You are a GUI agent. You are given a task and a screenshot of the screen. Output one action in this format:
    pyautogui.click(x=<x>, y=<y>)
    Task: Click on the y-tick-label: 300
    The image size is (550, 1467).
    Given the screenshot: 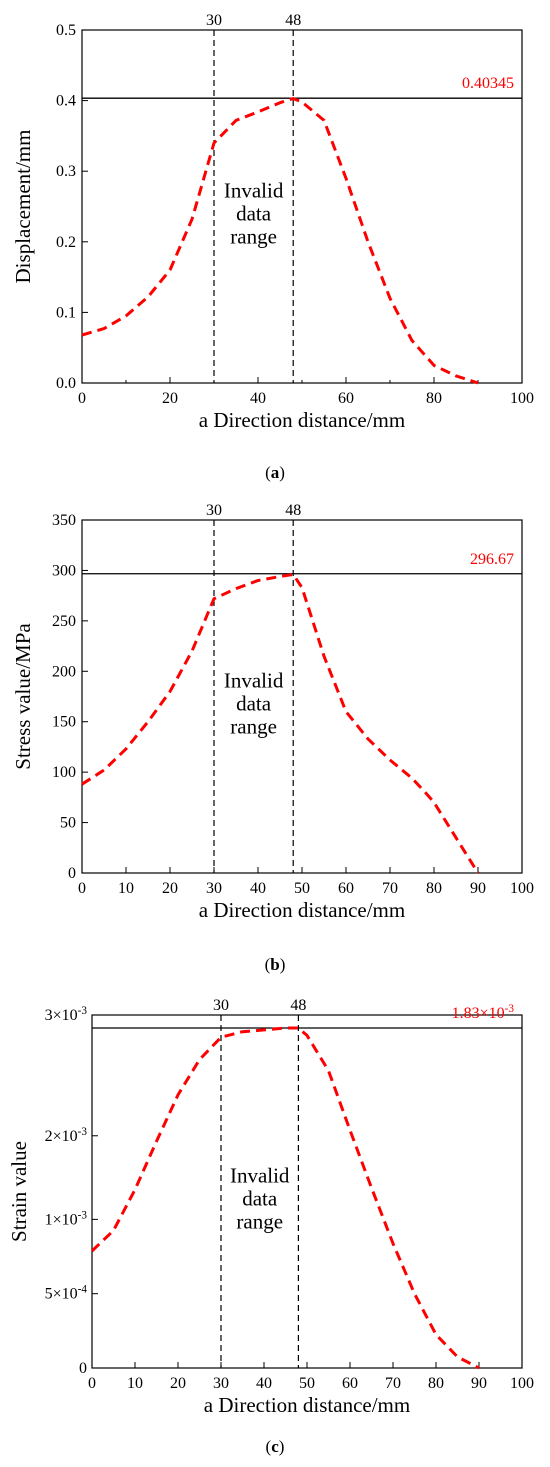 What is the action you would take?
    pyautogui.click(x=64, y=570)
    